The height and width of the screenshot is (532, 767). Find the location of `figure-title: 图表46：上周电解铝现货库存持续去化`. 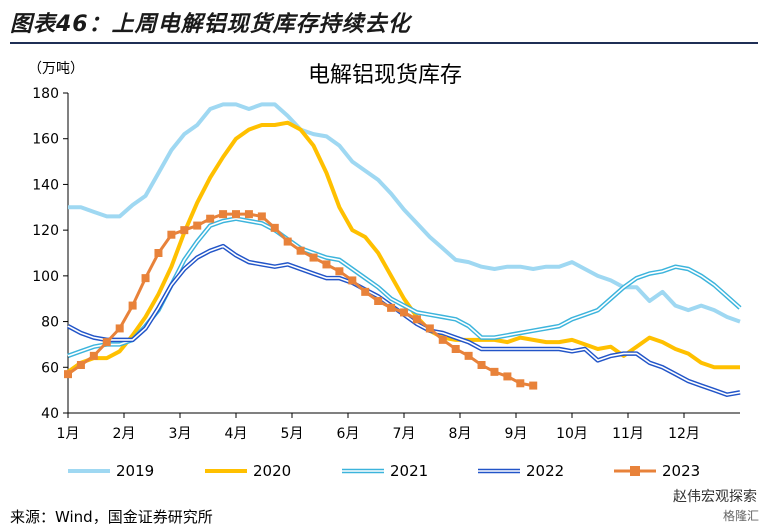

figure-title: 图表46：上周电解铝现货库存持续去化 is located at coordinates (210, 24).